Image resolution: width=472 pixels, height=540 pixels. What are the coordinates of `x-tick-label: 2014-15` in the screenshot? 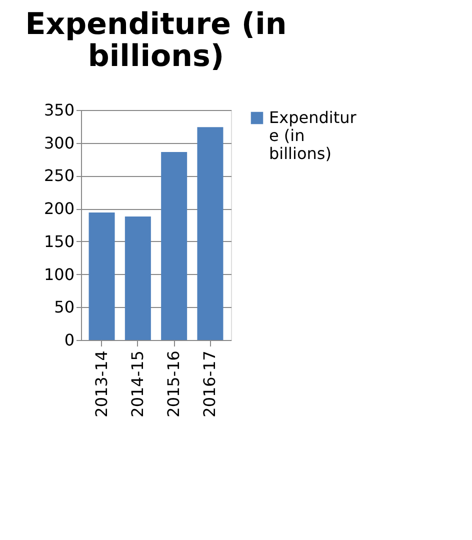 It's located at (137, 384).